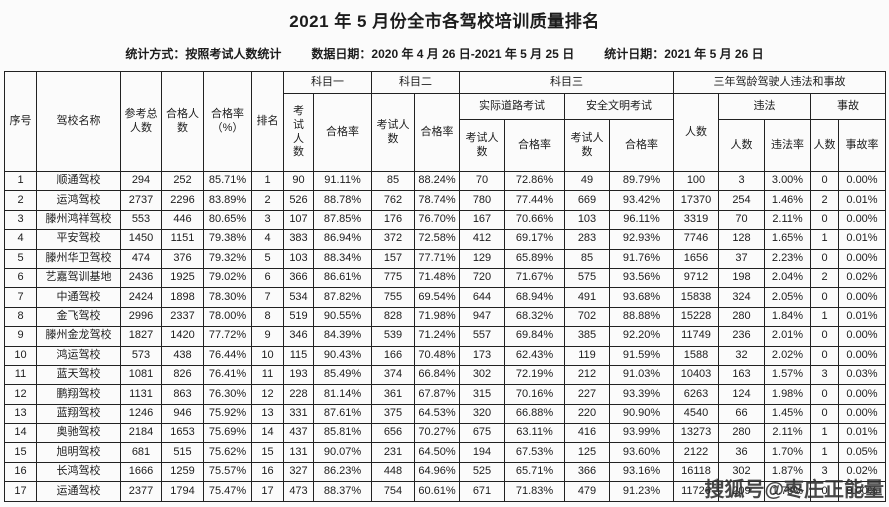  What do you see at coordinates (741, 375) in the screenshot?
I see `cell: 163` at bounding box center [741, 375].